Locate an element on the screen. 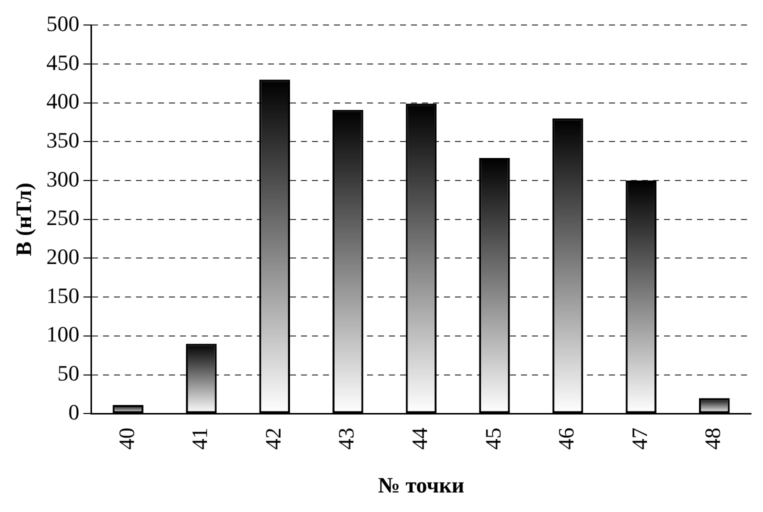 The image size is (763, 512). x-axis-title: № точки is located at coordinates (421, 485).